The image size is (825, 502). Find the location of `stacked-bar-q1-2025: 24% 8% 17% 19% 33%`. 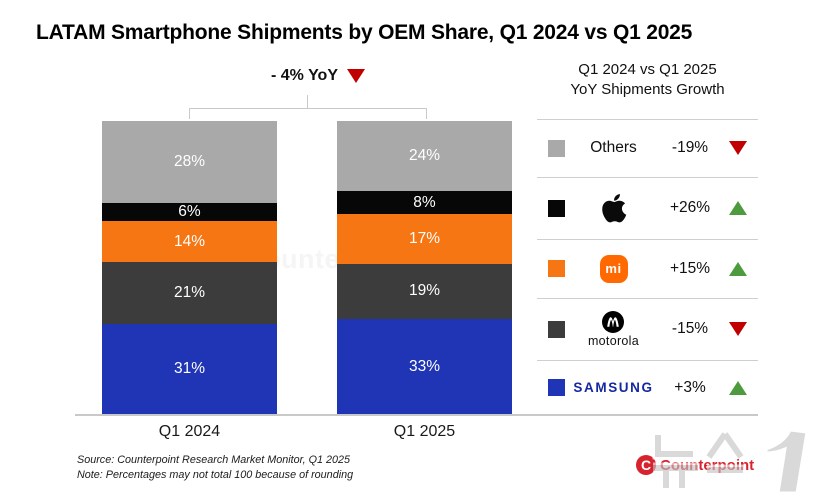

stacked-bar-q1-2025: 24% 8% 17% 19% 33% is located at coordinates (424, 268).